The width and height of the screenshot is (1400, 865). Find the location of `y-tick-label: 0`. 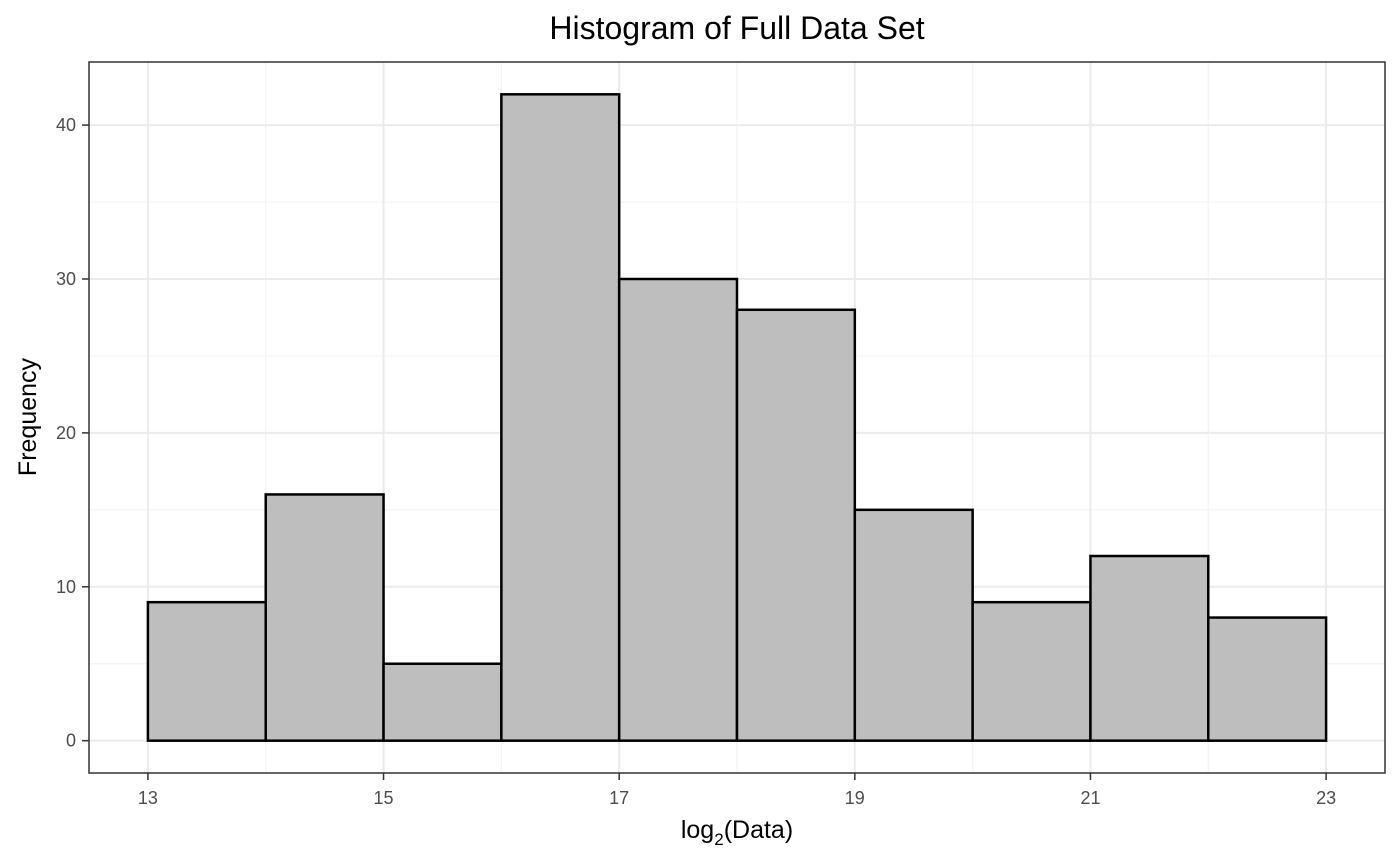

y-tick-label: 0 is located at coordinates (71, 741).